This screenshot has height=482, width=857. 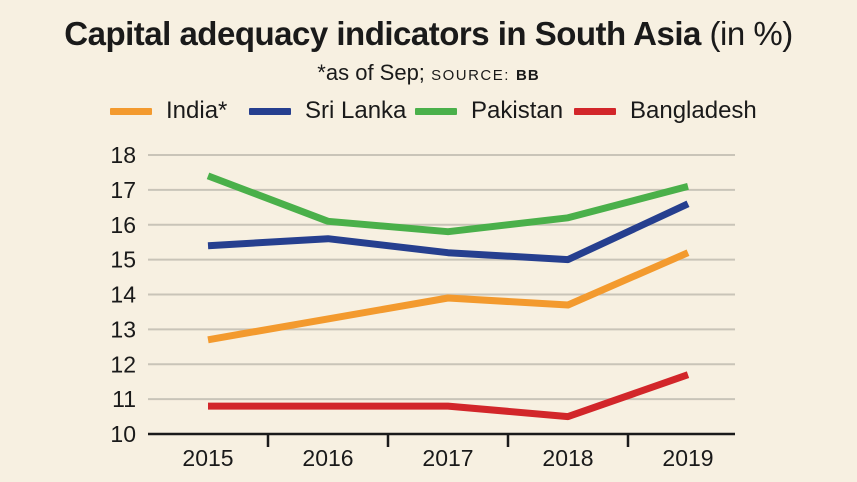 I want to click on source-value: BB, so click(x=528, y=75).